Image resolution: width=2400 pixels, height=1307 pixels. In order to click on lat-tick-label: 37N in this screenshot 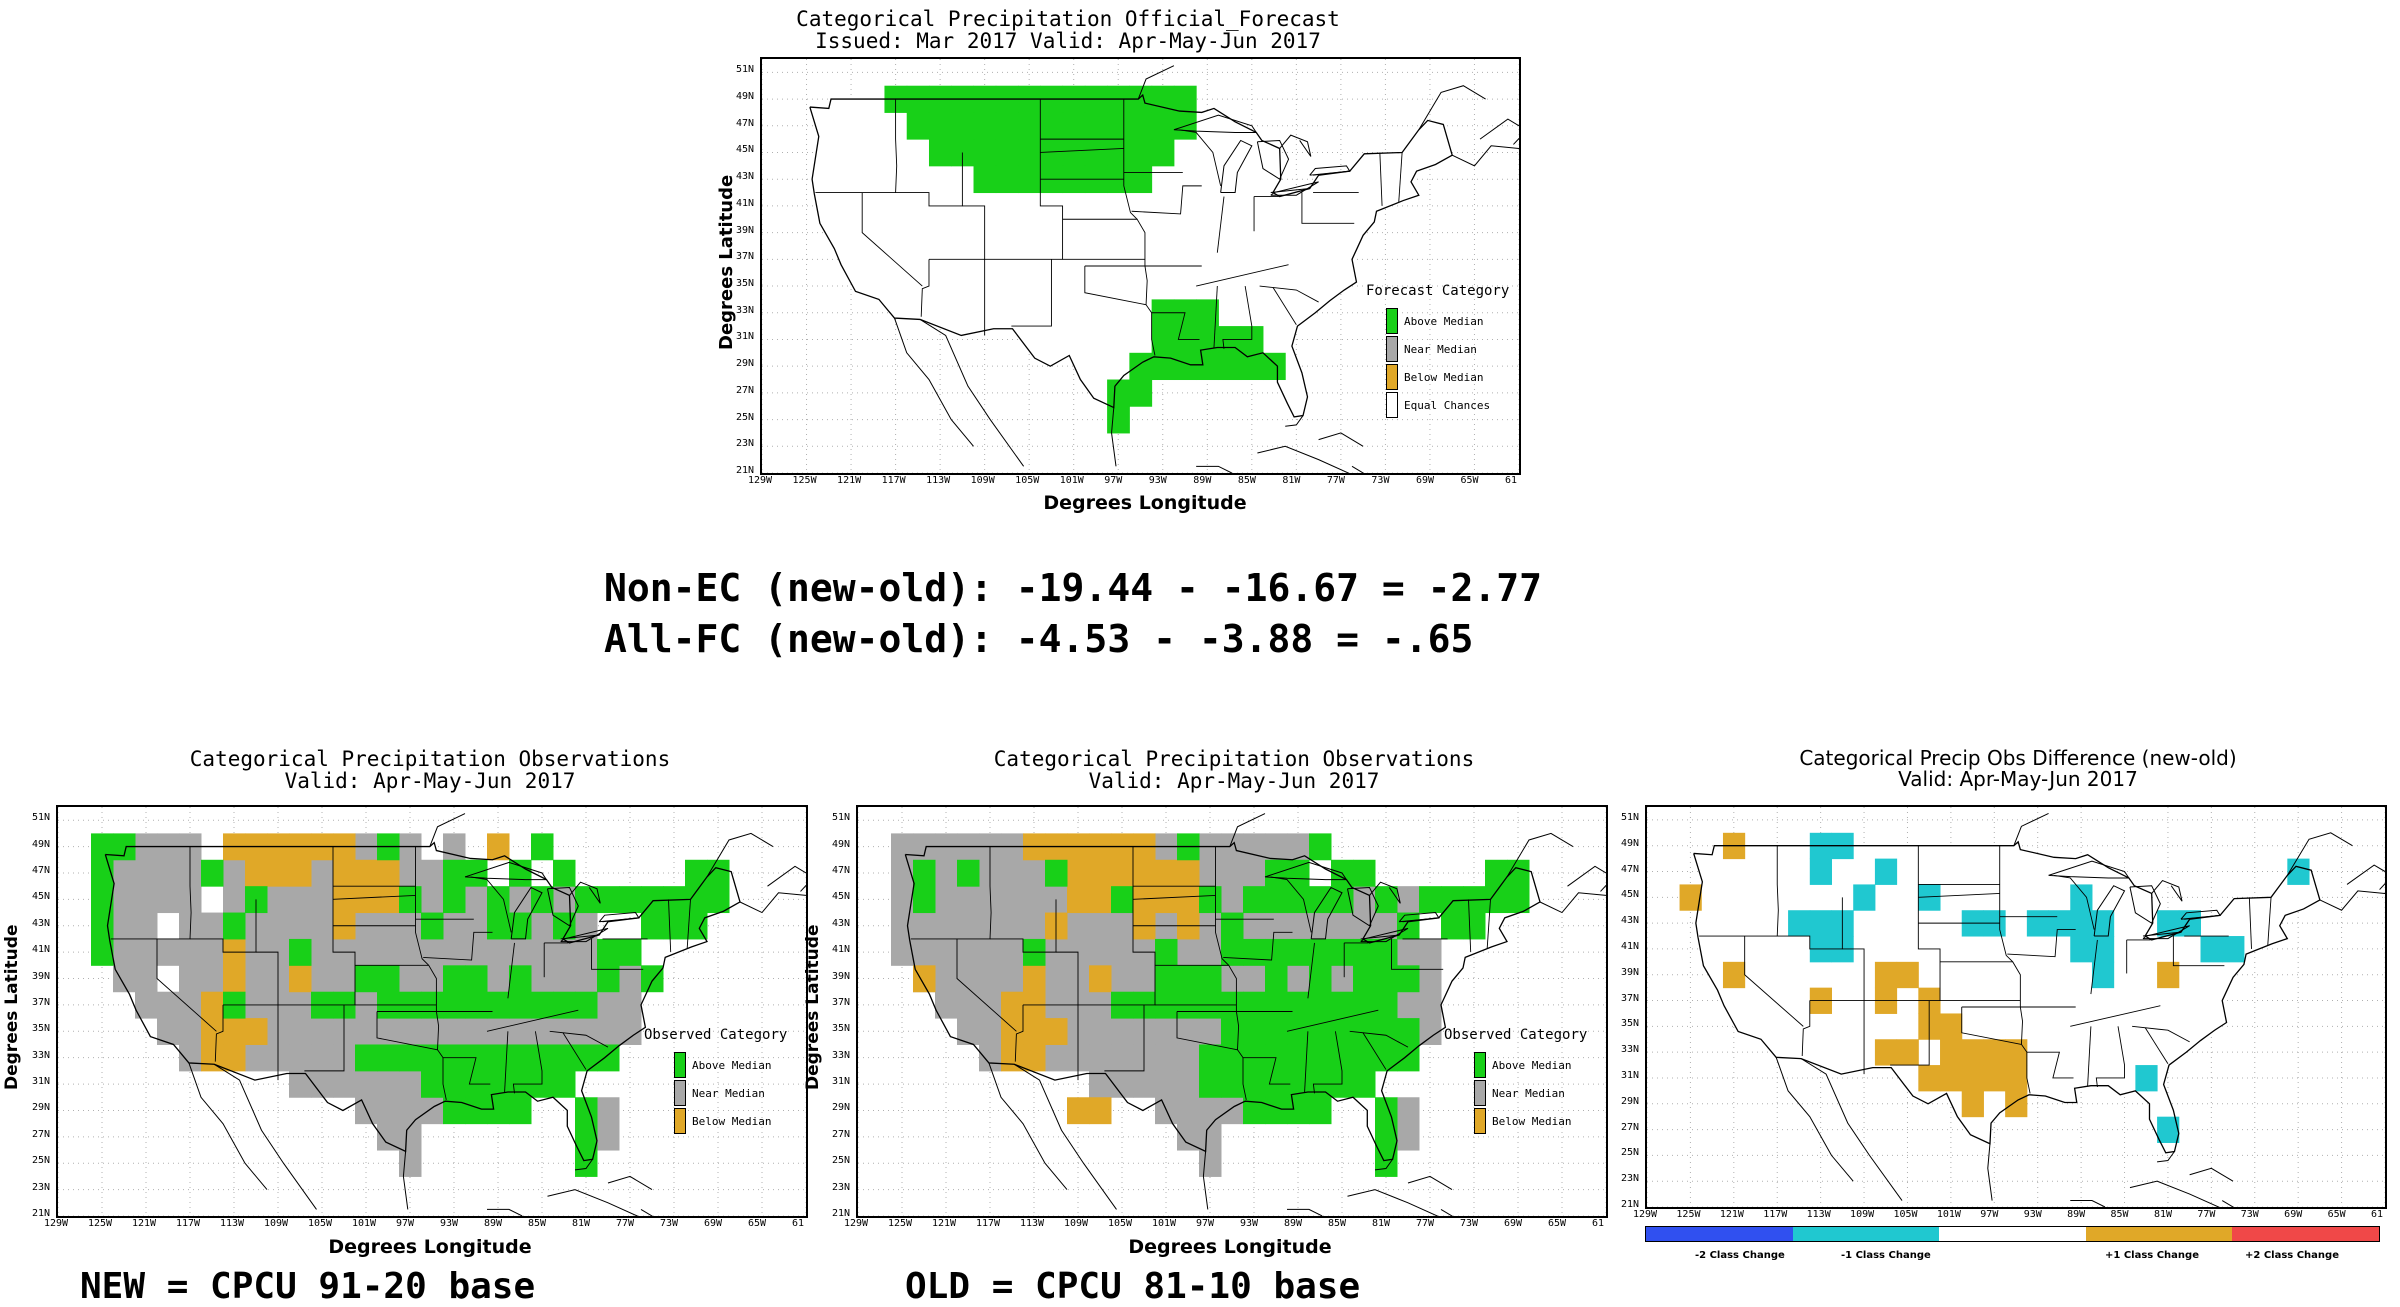, I will do `click(1630, 998)`.